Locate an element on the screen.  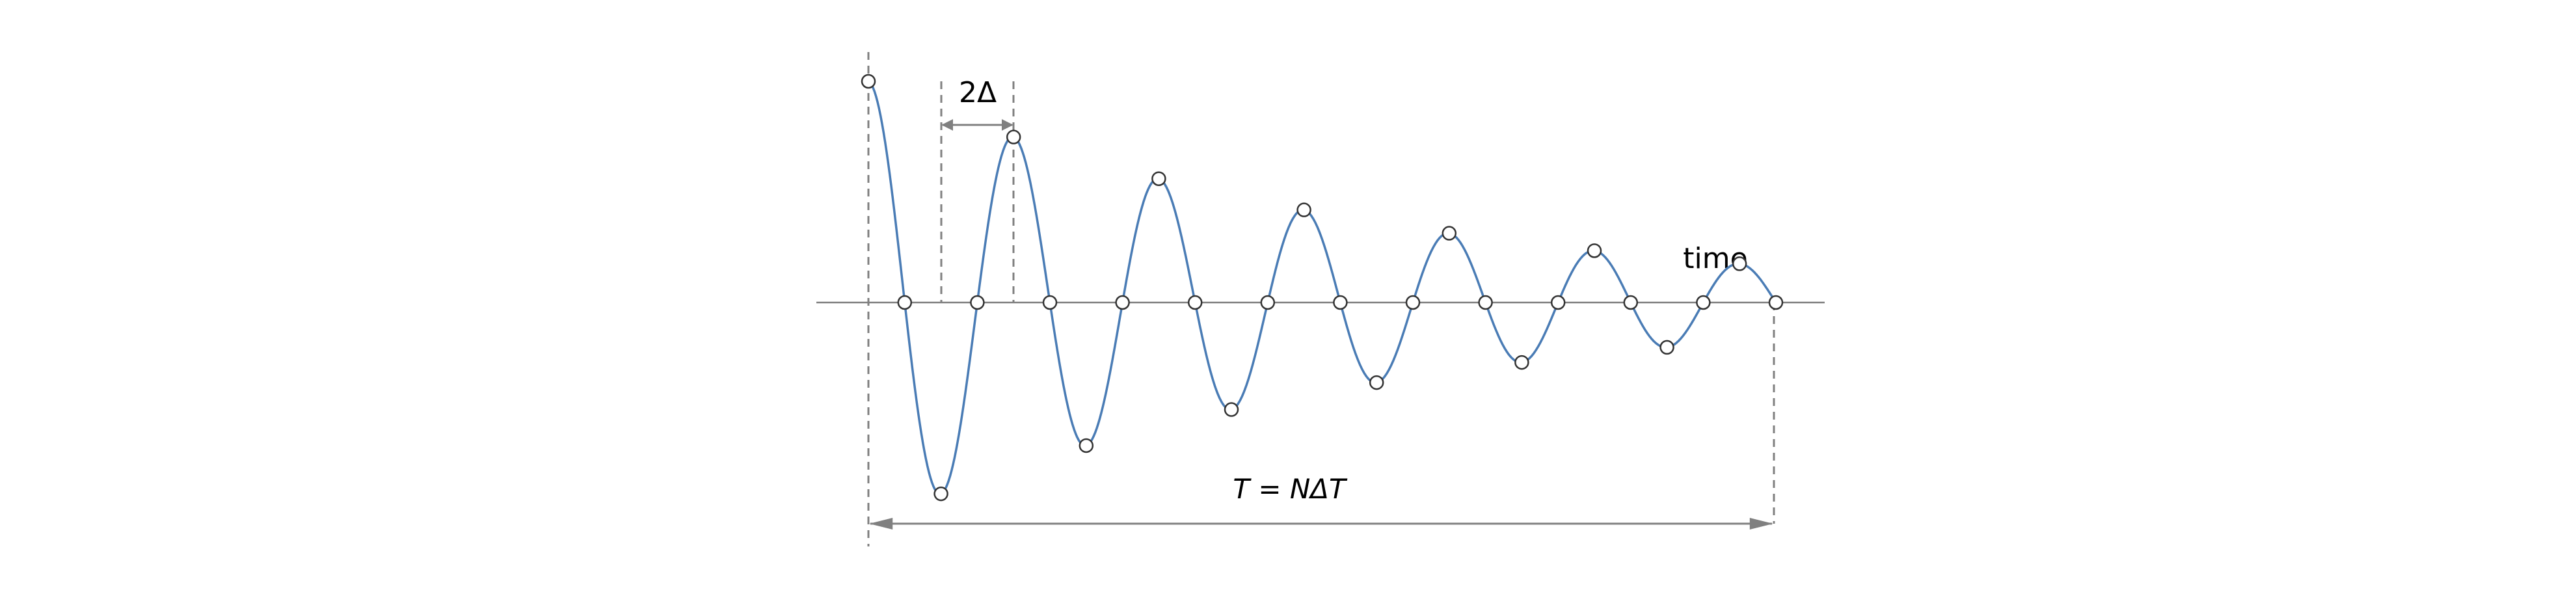
spacing-label: 2Δ is located at coordinates (978, 92).